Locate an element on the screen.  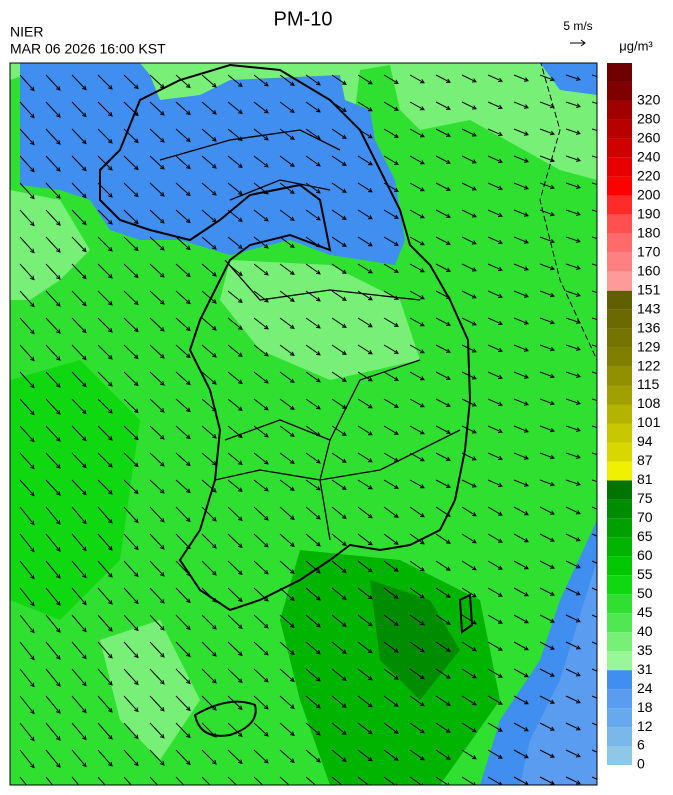
colorbar-label: 55 is located at coordinates (645, 574).